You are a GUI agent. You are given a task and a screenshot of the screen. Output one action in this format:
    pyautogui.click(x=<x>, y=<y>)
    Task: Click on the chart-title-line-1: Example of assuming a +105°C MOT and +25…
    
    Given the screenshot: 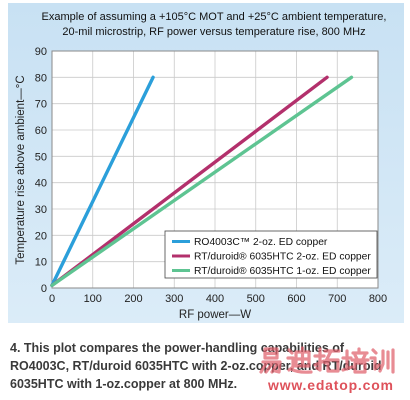 What is the action you would take?
    pyautogui.click(x=214, y=17)
    